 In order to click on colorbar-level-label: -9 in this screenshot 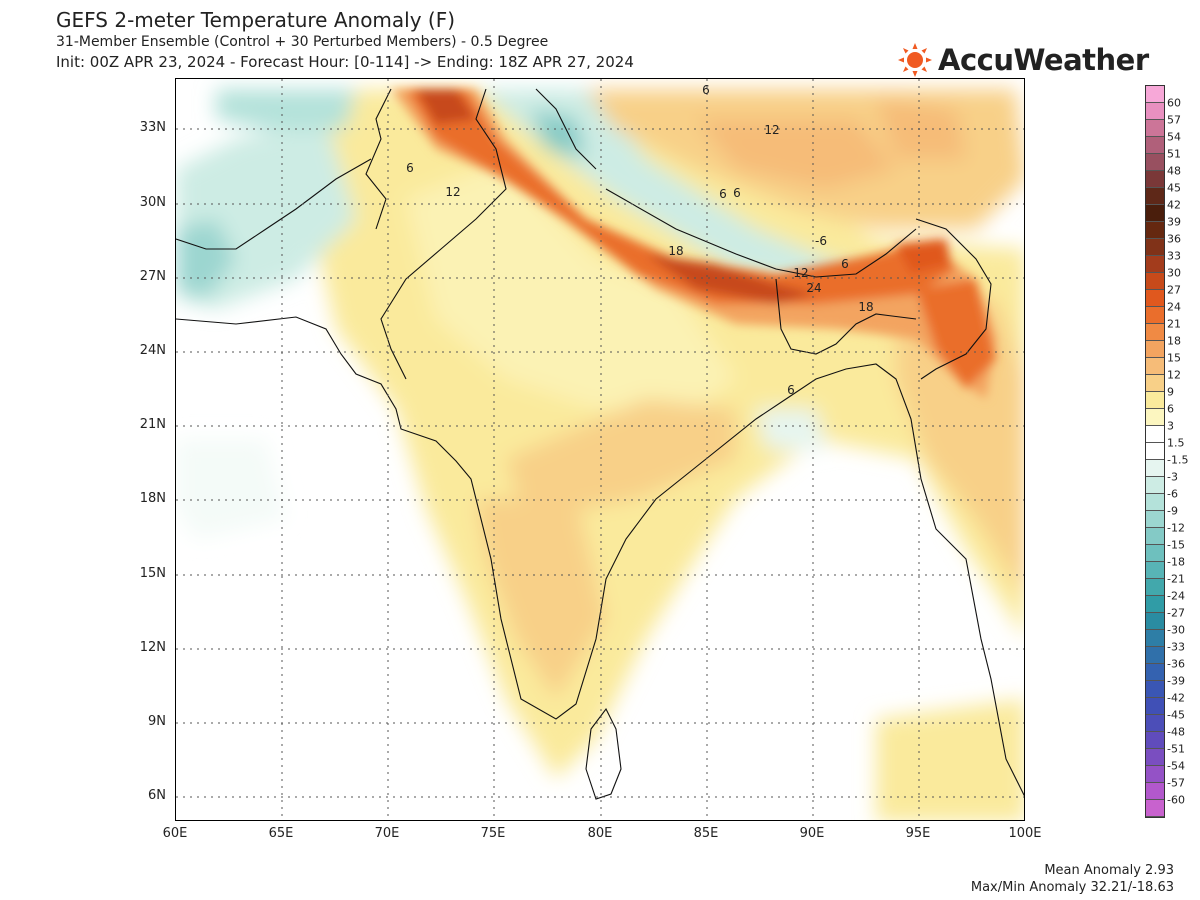, I will do `click(1172, 511)`.